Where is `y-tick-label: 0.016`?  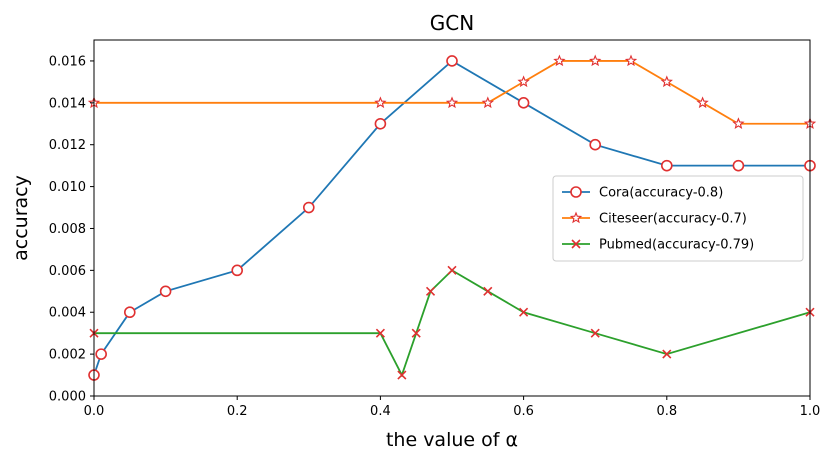 y-tick-label: 0.016 is located at coordinates (67, 61).